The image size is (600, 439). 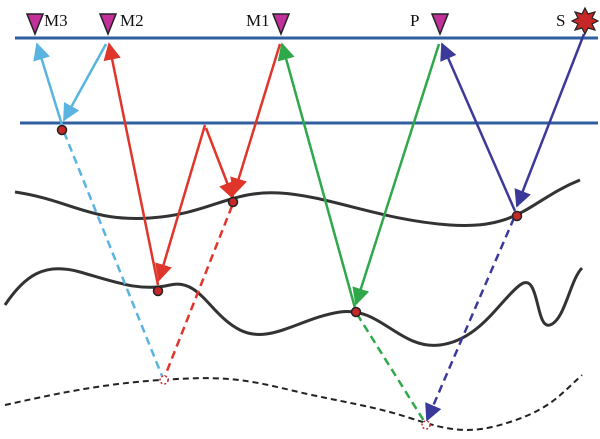 I want to click on source, so click(x=585, y=21).